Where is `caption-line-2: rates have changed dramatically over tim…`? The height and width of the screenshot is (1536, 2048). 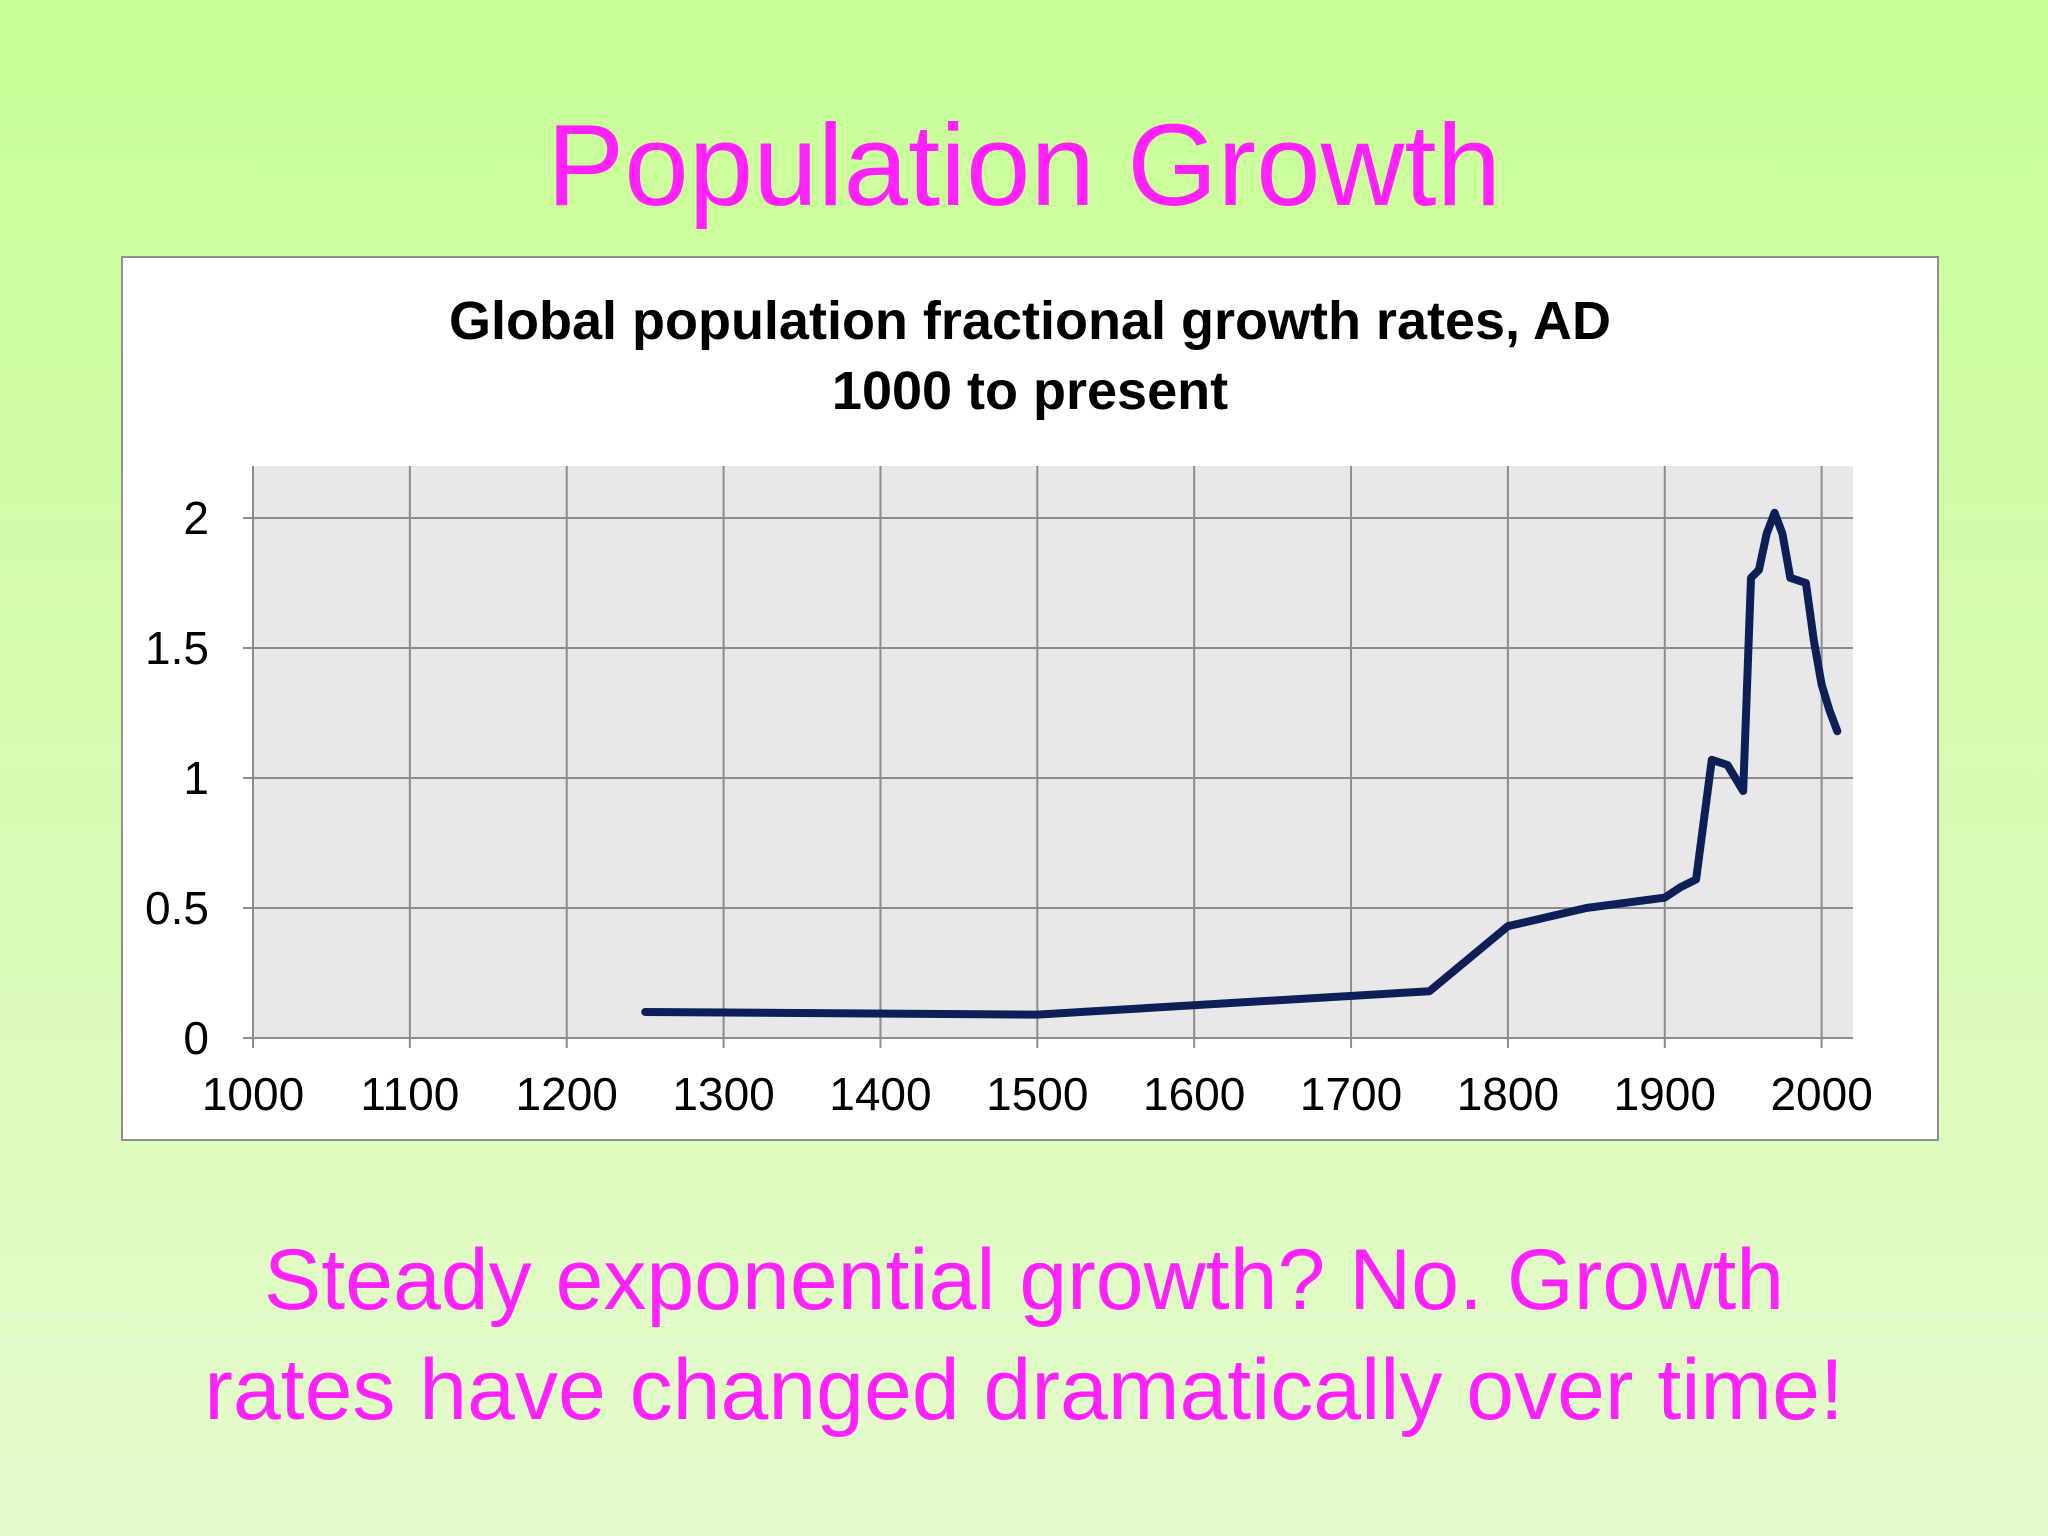
caption-line-2: rates have changed dramatically over tim… is located at coordinates (1024, 1390).